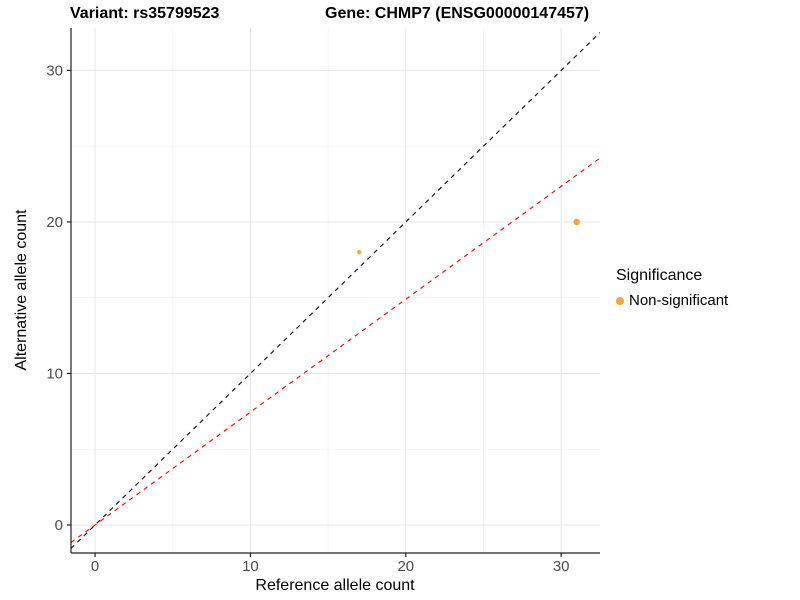 Image resolution: width=800 pixels, height=600 pixels. Describe the element at coordinates (620, 300) in the screenshot. I see `legend-point-icon` at that location.